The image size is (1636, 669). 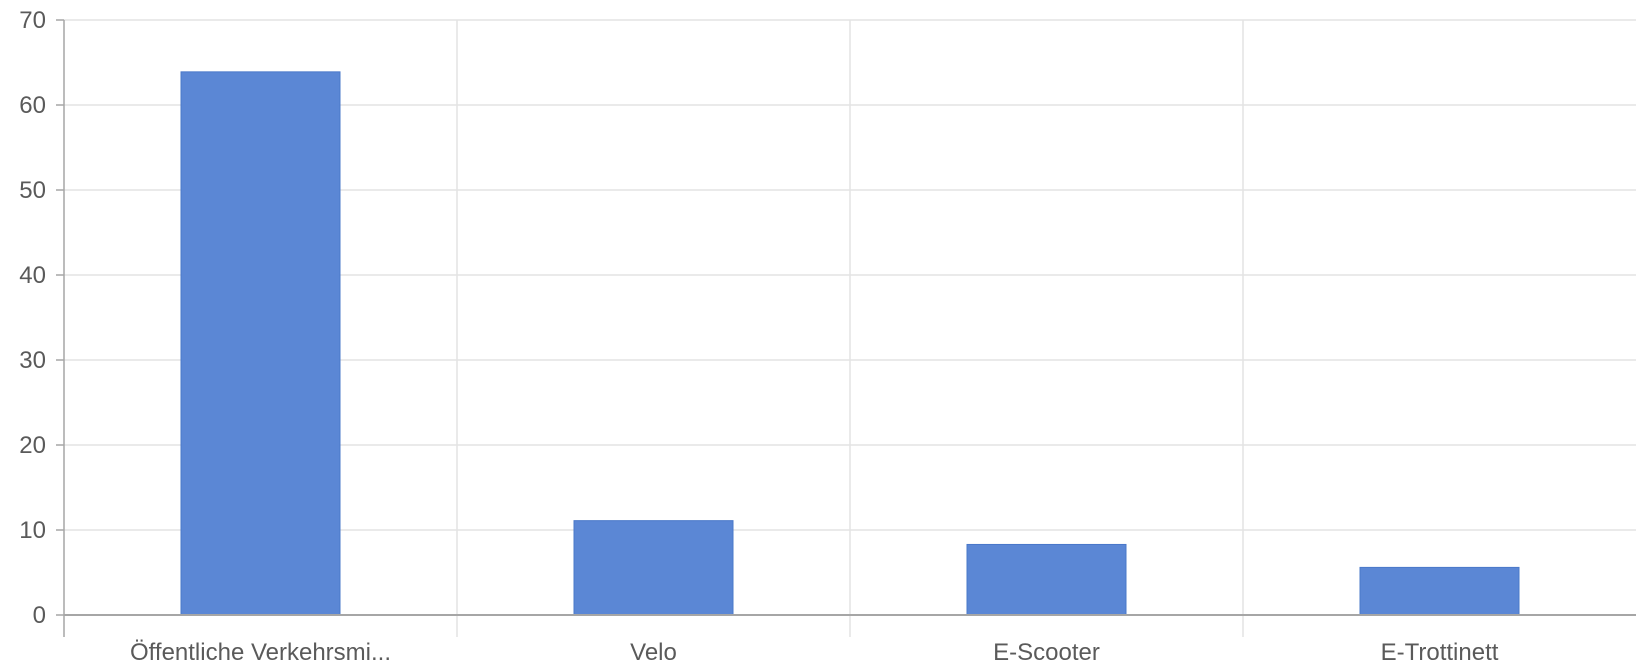 What do you see at coordinates (39, 615) in the screenshot?
I see `y-tick-label: 0` at bounding box center [39, 615].